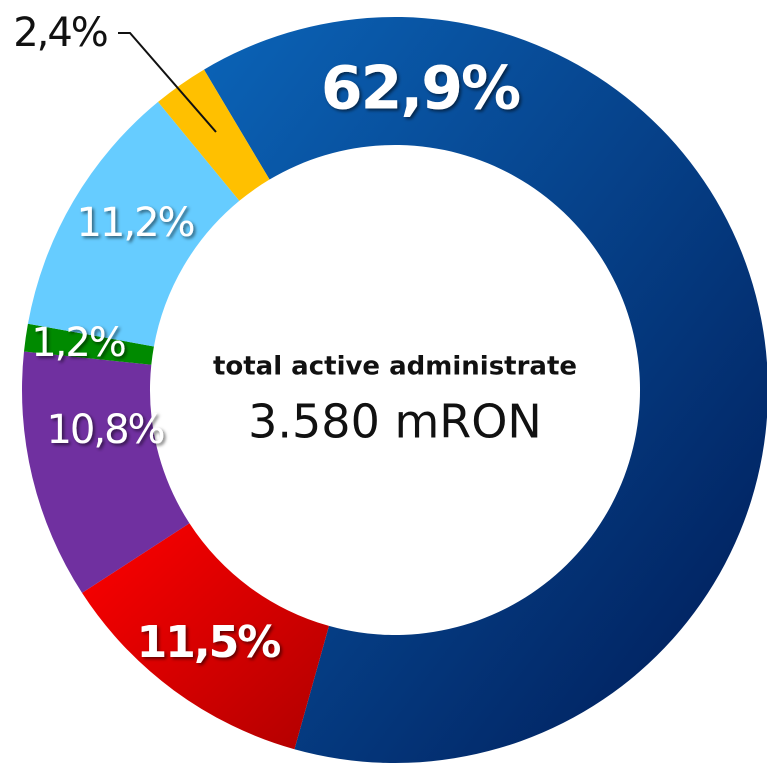 Image resolution: width=767 pixels, height=763 pixels. What do you see at coordinates (420, 89) in the screenshot?
I see `value-label: 62,9%` at bounding box center [420, 89].